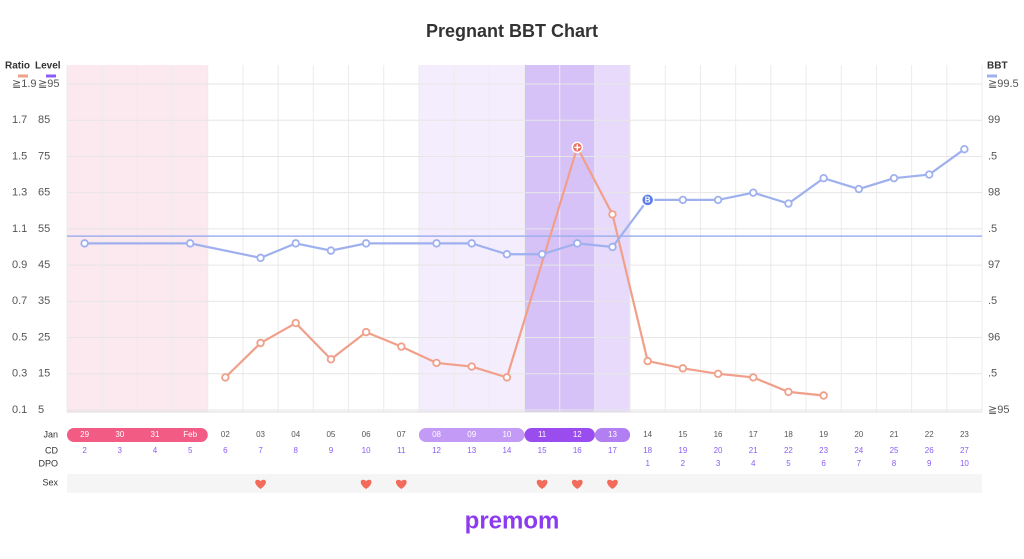 The height and width of the screenshot is (559, 1024). What do you see at coordinates (330, 434) in the screenshot?
I see `date-label: 05` at bounding box center [330, 434].